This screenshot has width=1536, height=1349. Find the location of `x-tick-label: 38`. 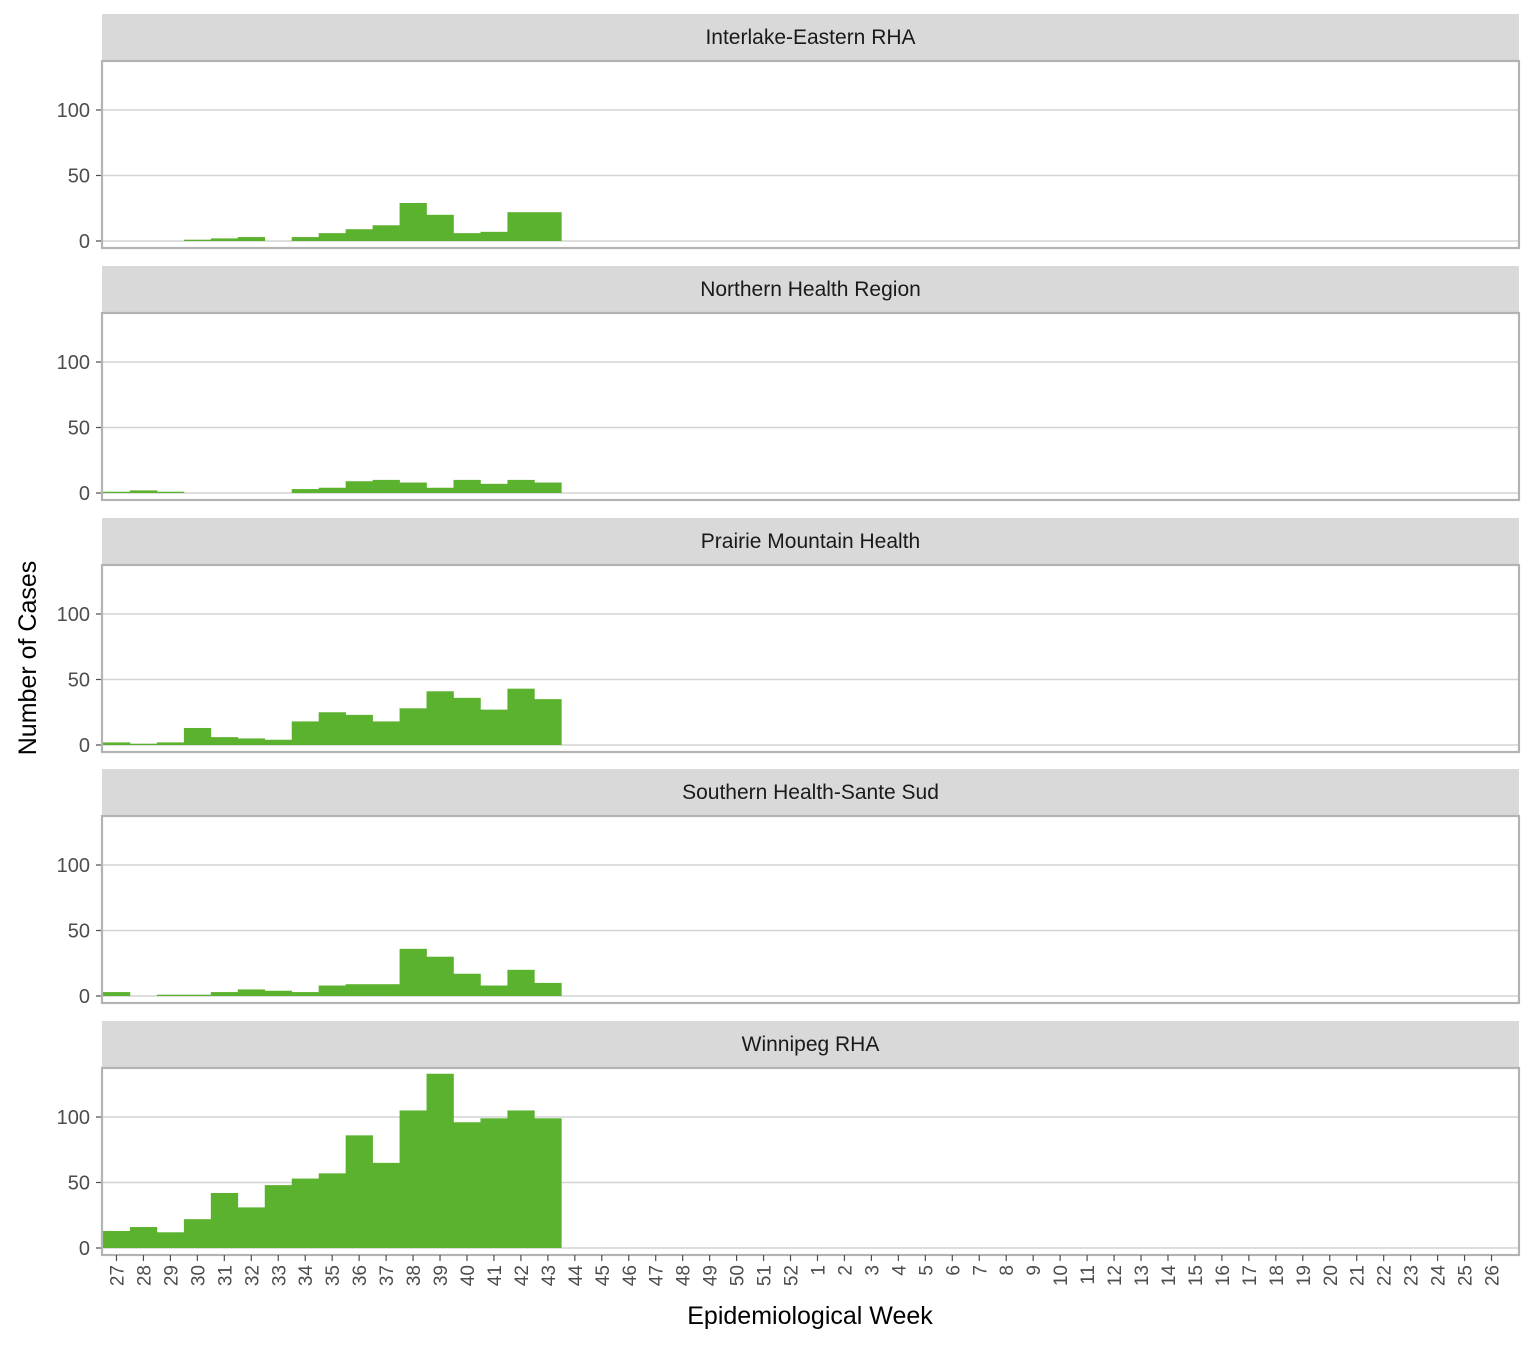

x-tick-label: 38 is located at coordinates (414, 1275).